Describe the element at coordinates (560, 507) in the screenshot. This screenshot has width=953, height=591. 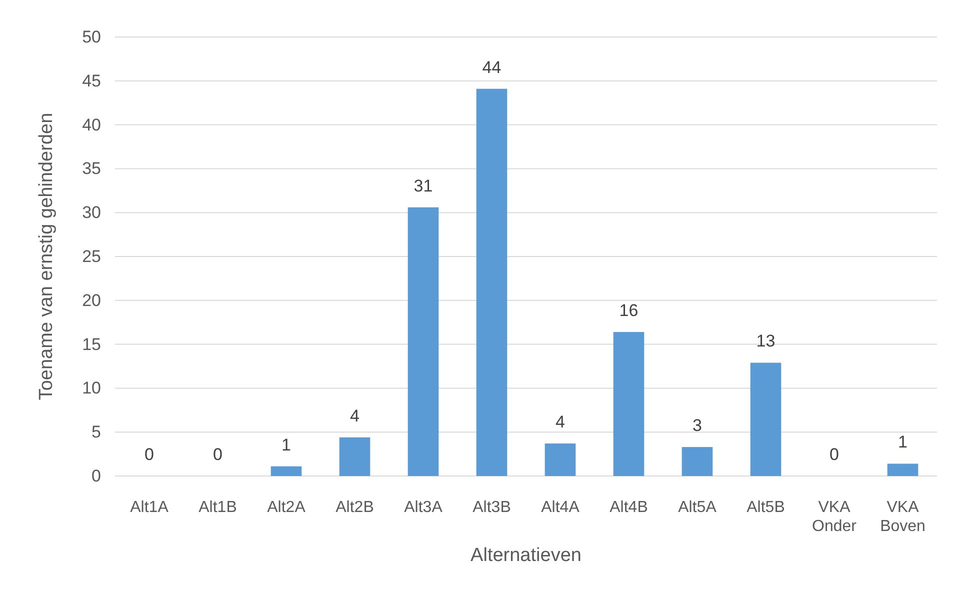
I see `x-tick-label: Alt4A` at that location.